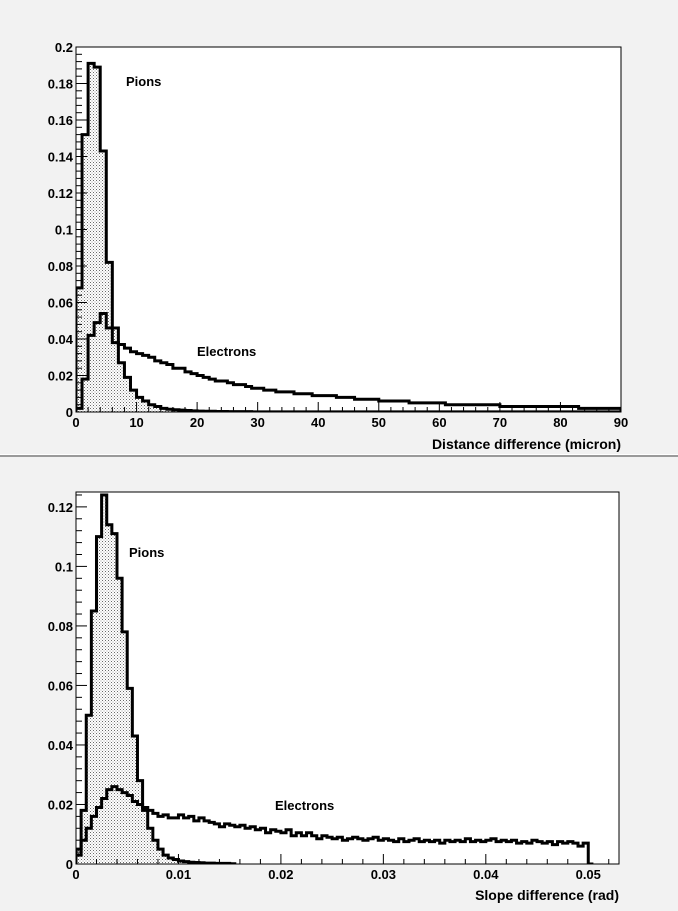 Image resolution: width=678 pixels, height=911 pixels. What do you see at coordinates (379, 422) in the screenshot?
I see `x-tick-label: 50` at bounding box center [379, 422].